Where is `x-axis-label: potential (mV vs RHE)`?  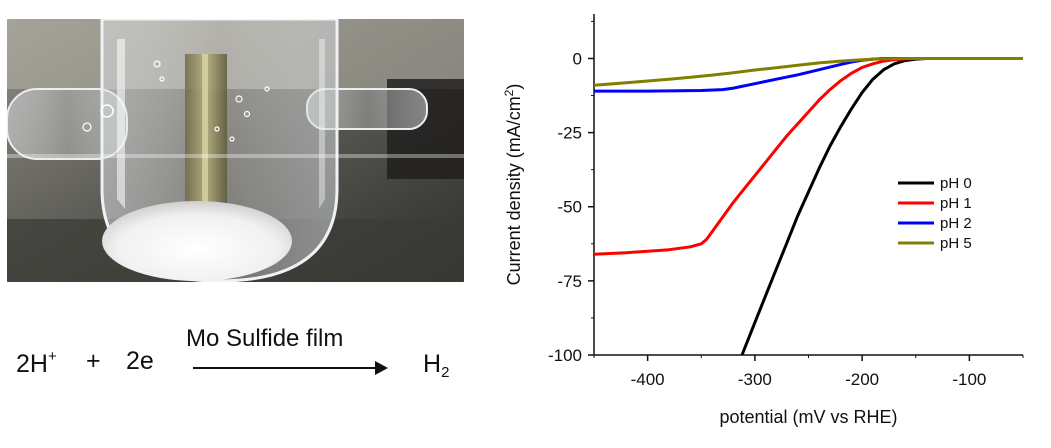 x-axis-label: potential (mV vs RHE) is located at coordinates (808, 417).